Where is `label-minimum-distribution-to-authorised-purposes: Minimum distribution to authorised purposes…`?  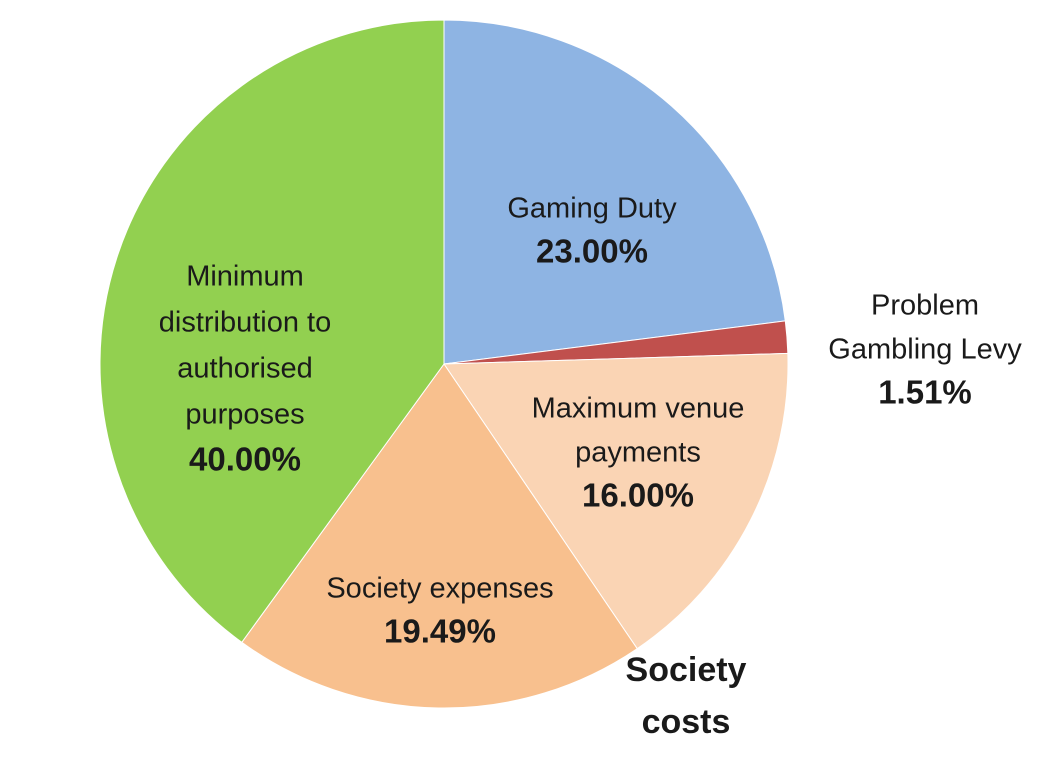 label-minimum-distribution-to-authorised-purposes: Minimum distribution to authorised purposes… is located at coordinates (245, 369).